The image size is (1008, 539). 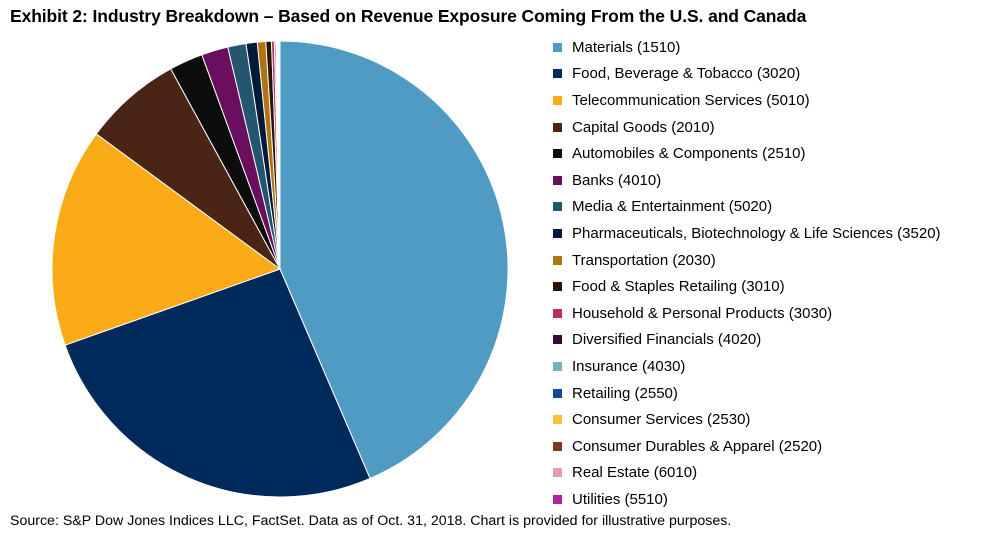 I want to click on legend-label: Diversified Financials (4020), so click(x=667, y=340).